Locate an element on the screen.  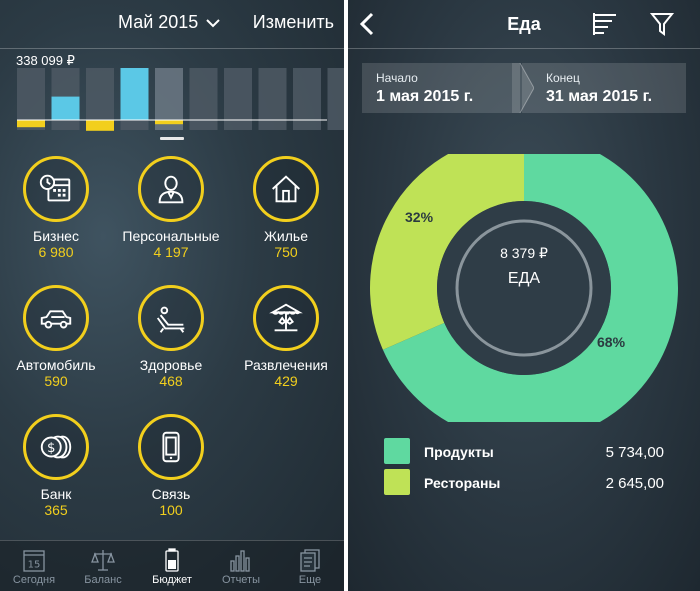
date-start-label: Начало is located at coordinates (397, 78).